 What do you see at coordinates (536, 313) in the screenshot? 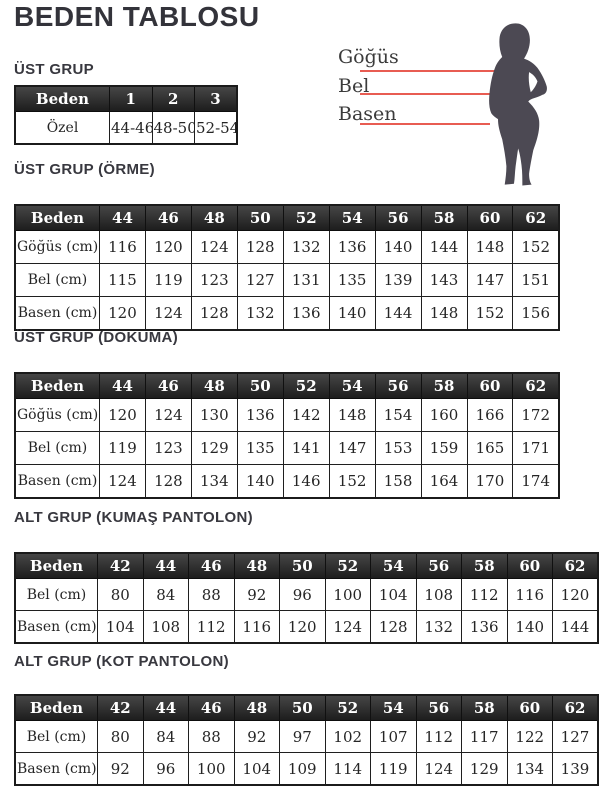
I see `value-cell: 156` at bounding box center [536, 313].